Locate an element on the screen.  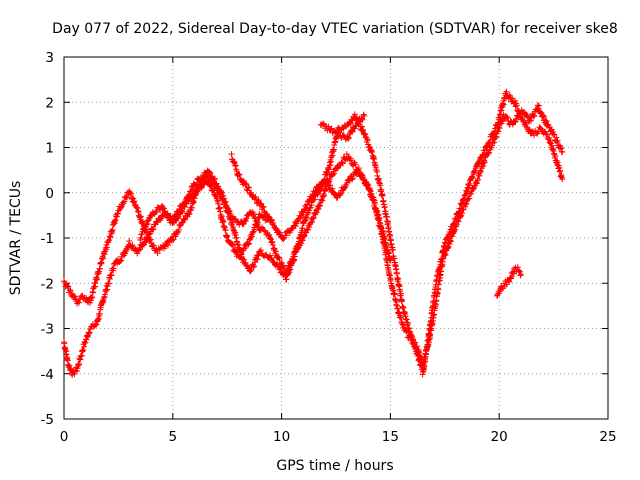
x-axis-label: GPS time / hours is located at coordinates (334, 466).